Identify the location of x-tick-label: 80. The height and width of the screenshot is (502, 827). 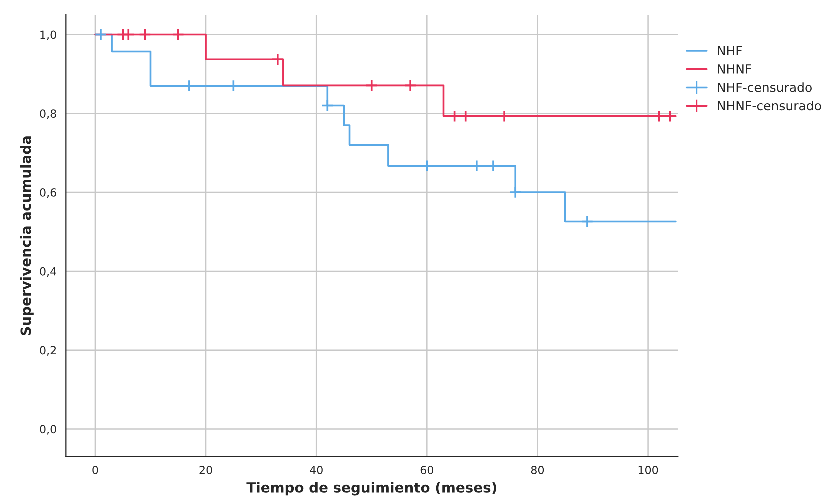
(537, 470).